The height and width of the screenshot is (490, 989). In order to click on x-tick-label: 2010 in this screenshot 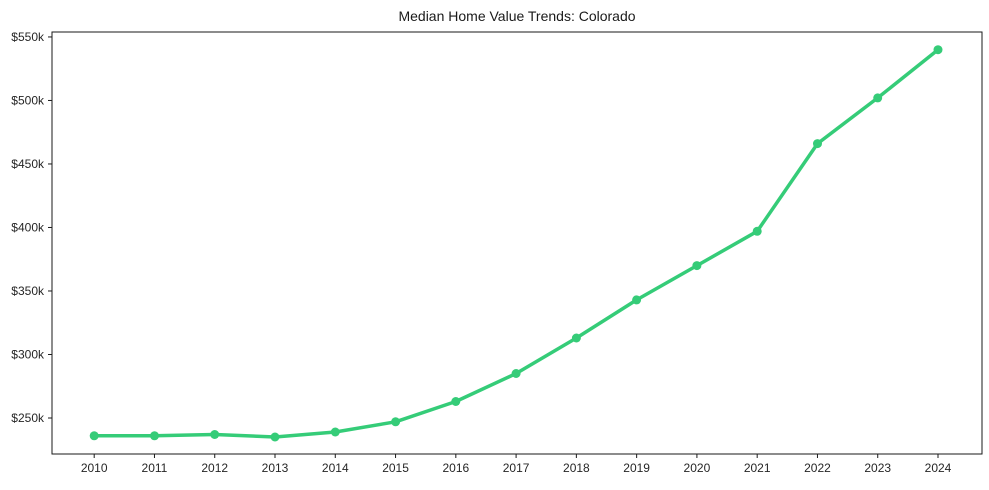, I will do `click(94, 468)`.